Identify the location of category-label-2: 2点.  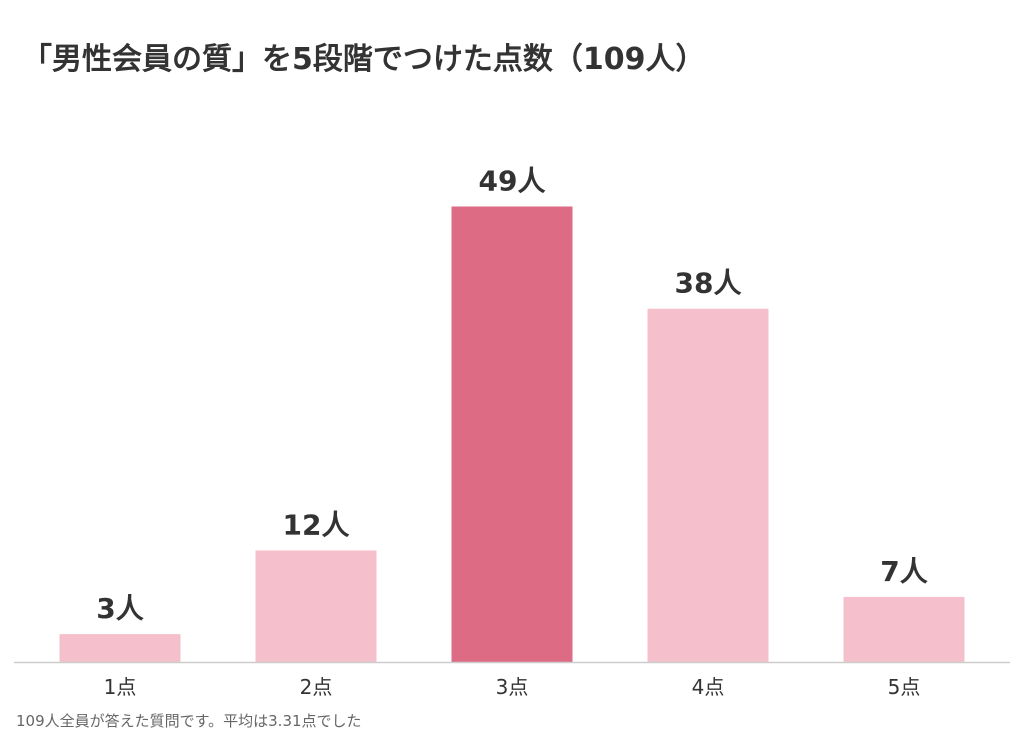
(316, 687).